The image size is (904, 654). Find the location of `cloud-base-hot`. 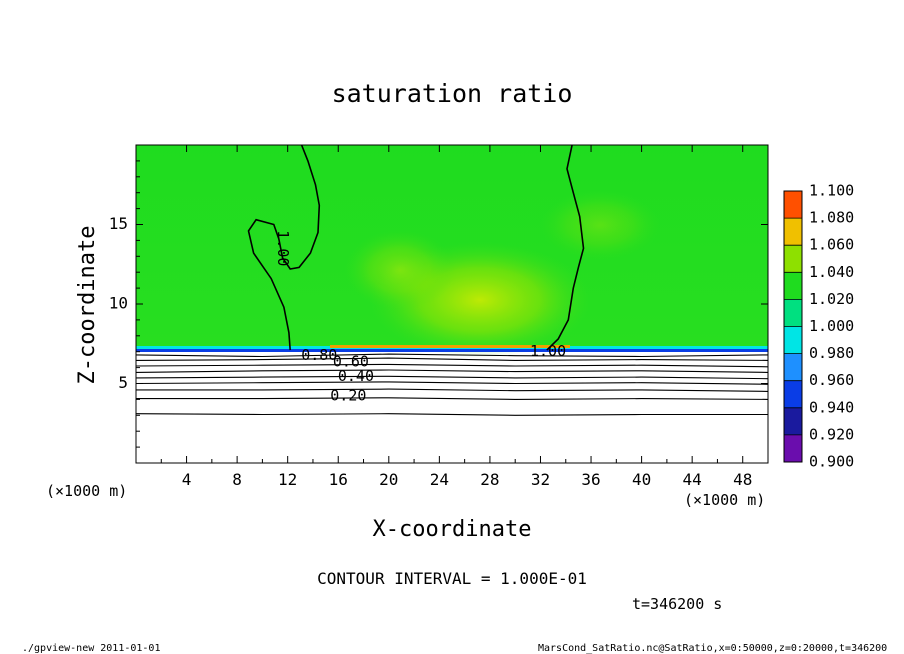

cloud-base-hot is located at coordinates (450, 346).